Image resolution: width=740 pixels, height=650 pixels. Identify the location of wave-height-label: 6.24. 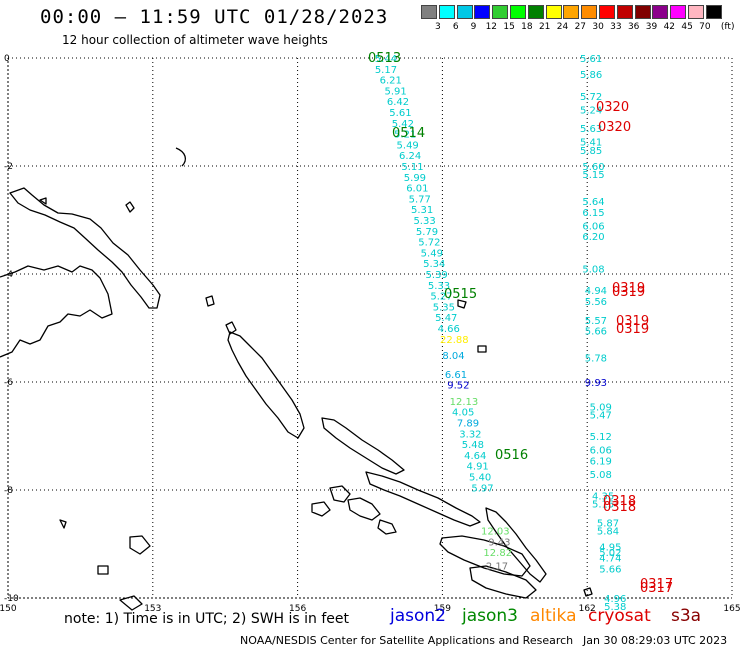
(410, 156).